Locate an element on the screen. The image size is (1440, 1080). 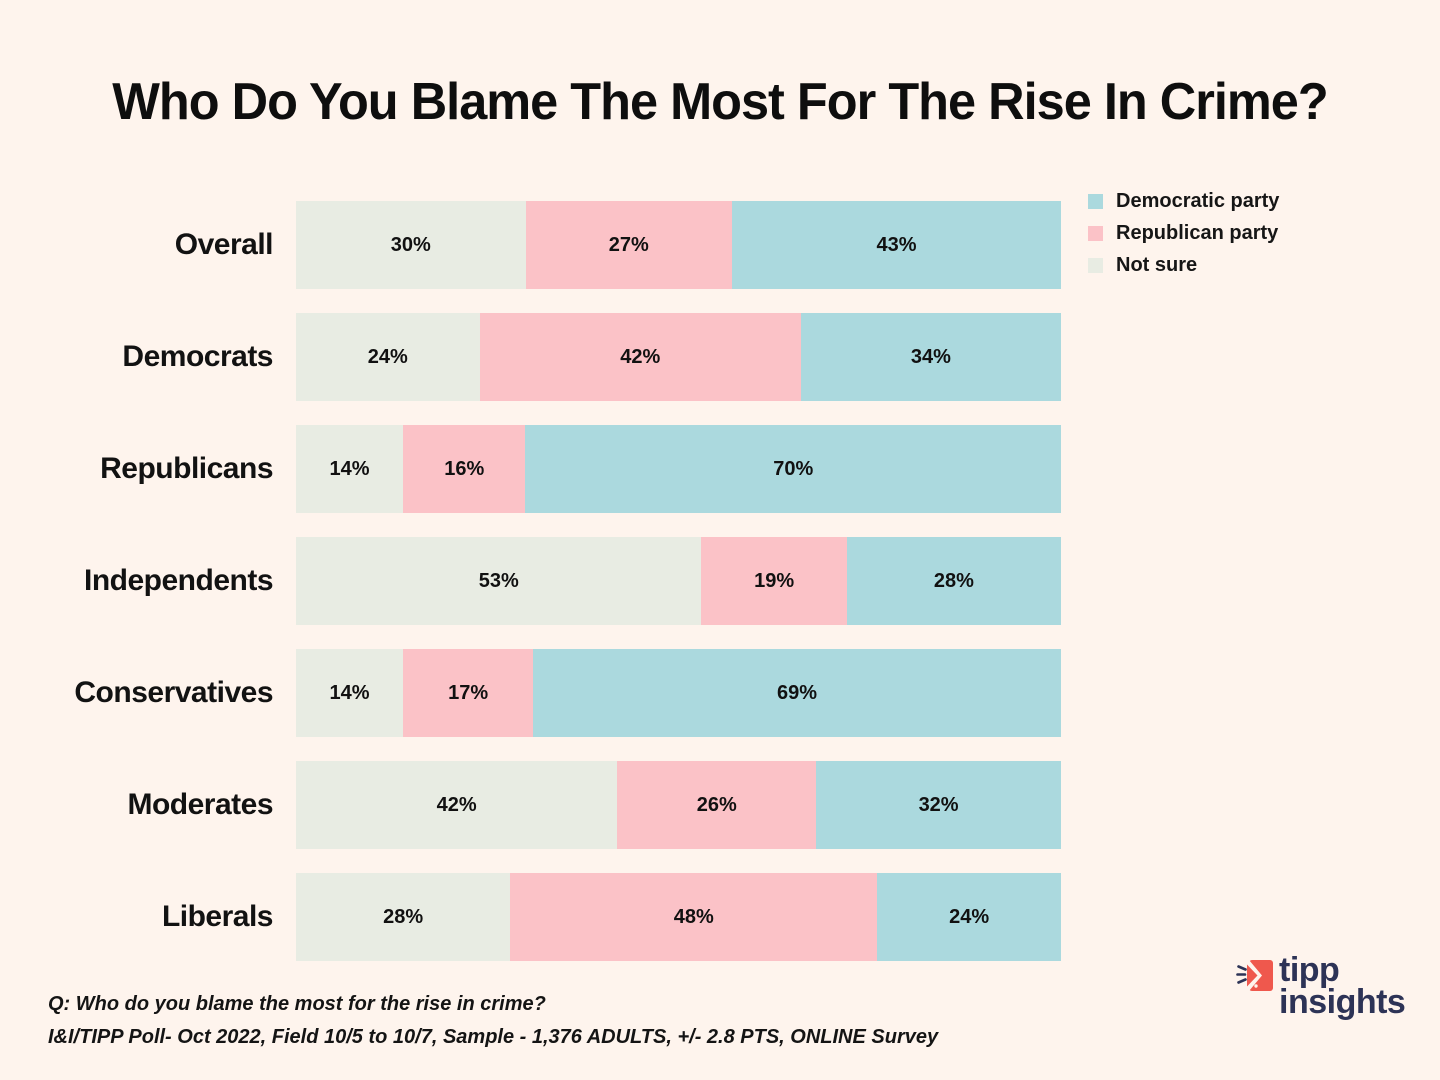
row-label: Moderates is located at coordinates (200, 804).